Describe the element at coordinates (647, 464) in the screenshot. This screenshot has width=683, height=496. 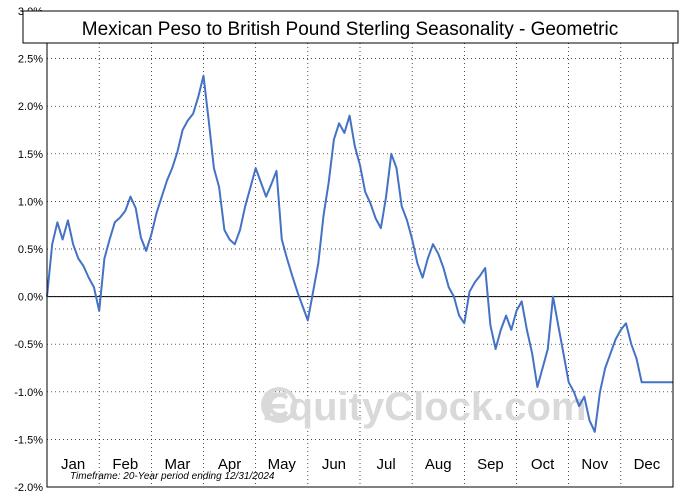
I see `x-tick-label: Dec` at that location.